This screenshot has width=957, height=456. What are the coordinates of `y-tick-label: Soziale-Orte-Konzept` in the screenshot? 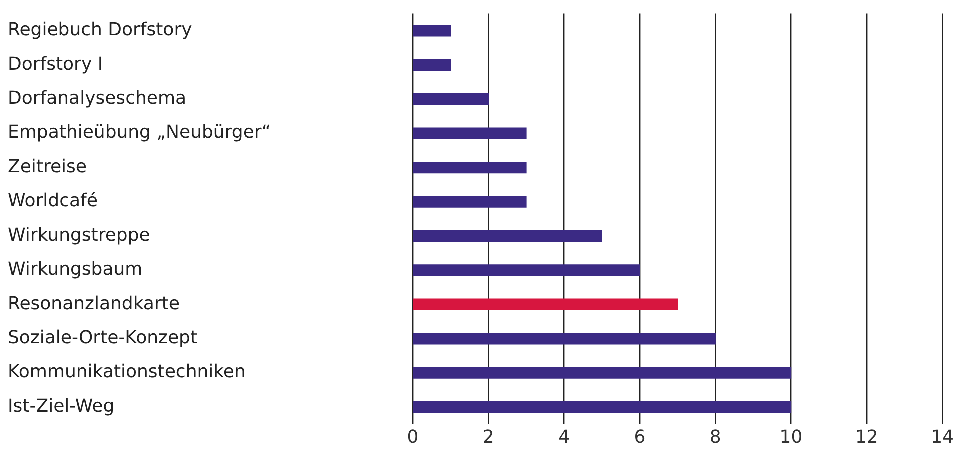 It's located at (103, 338).